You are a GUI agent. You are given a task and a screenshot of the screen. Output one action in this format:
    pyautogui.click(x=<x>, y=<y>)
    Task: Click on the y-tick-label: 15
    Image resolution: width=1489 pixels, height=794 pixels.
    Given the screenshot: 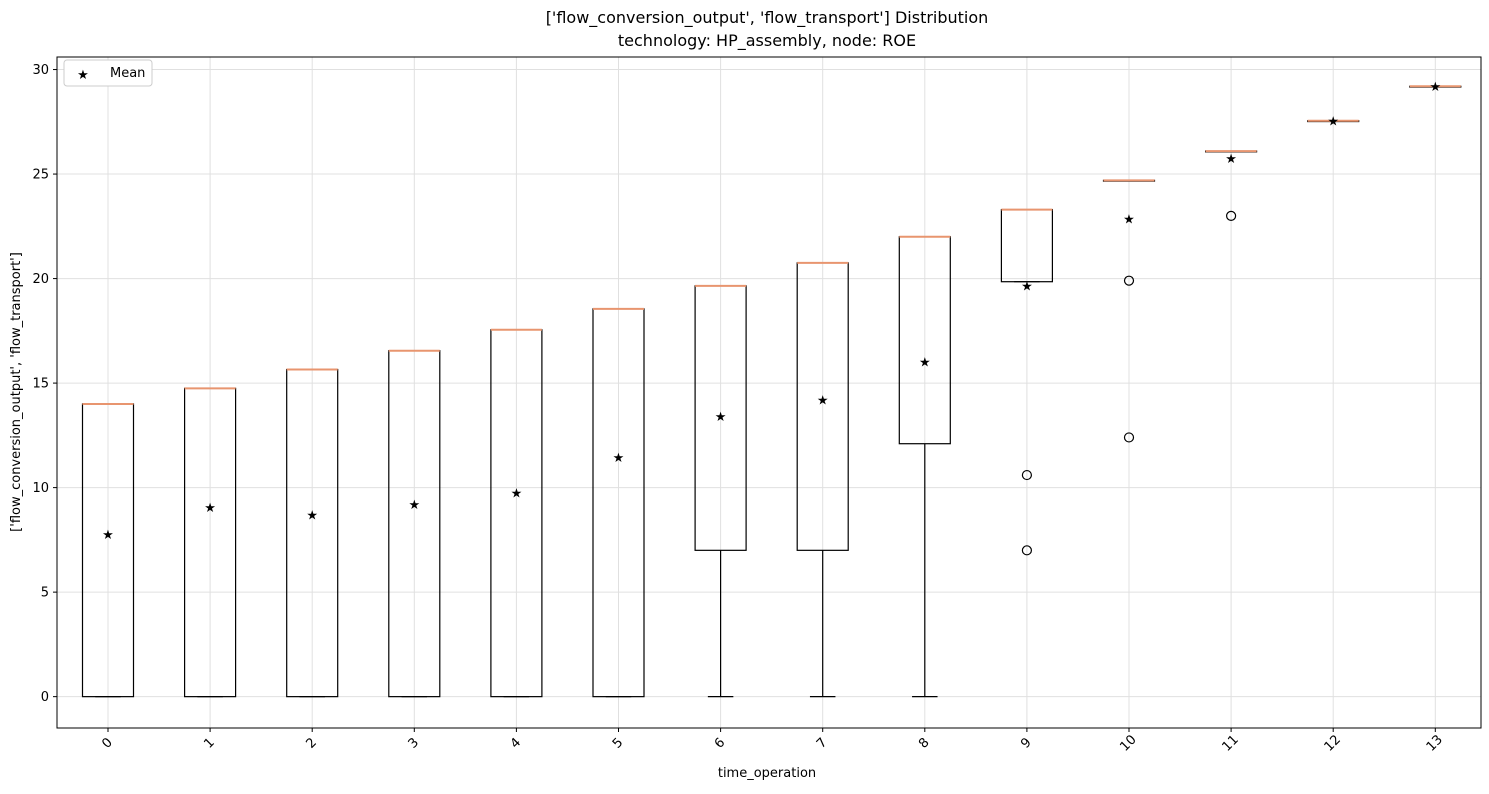 What is the action you would take?
    pyautogui.click(x=40, y=384)
    